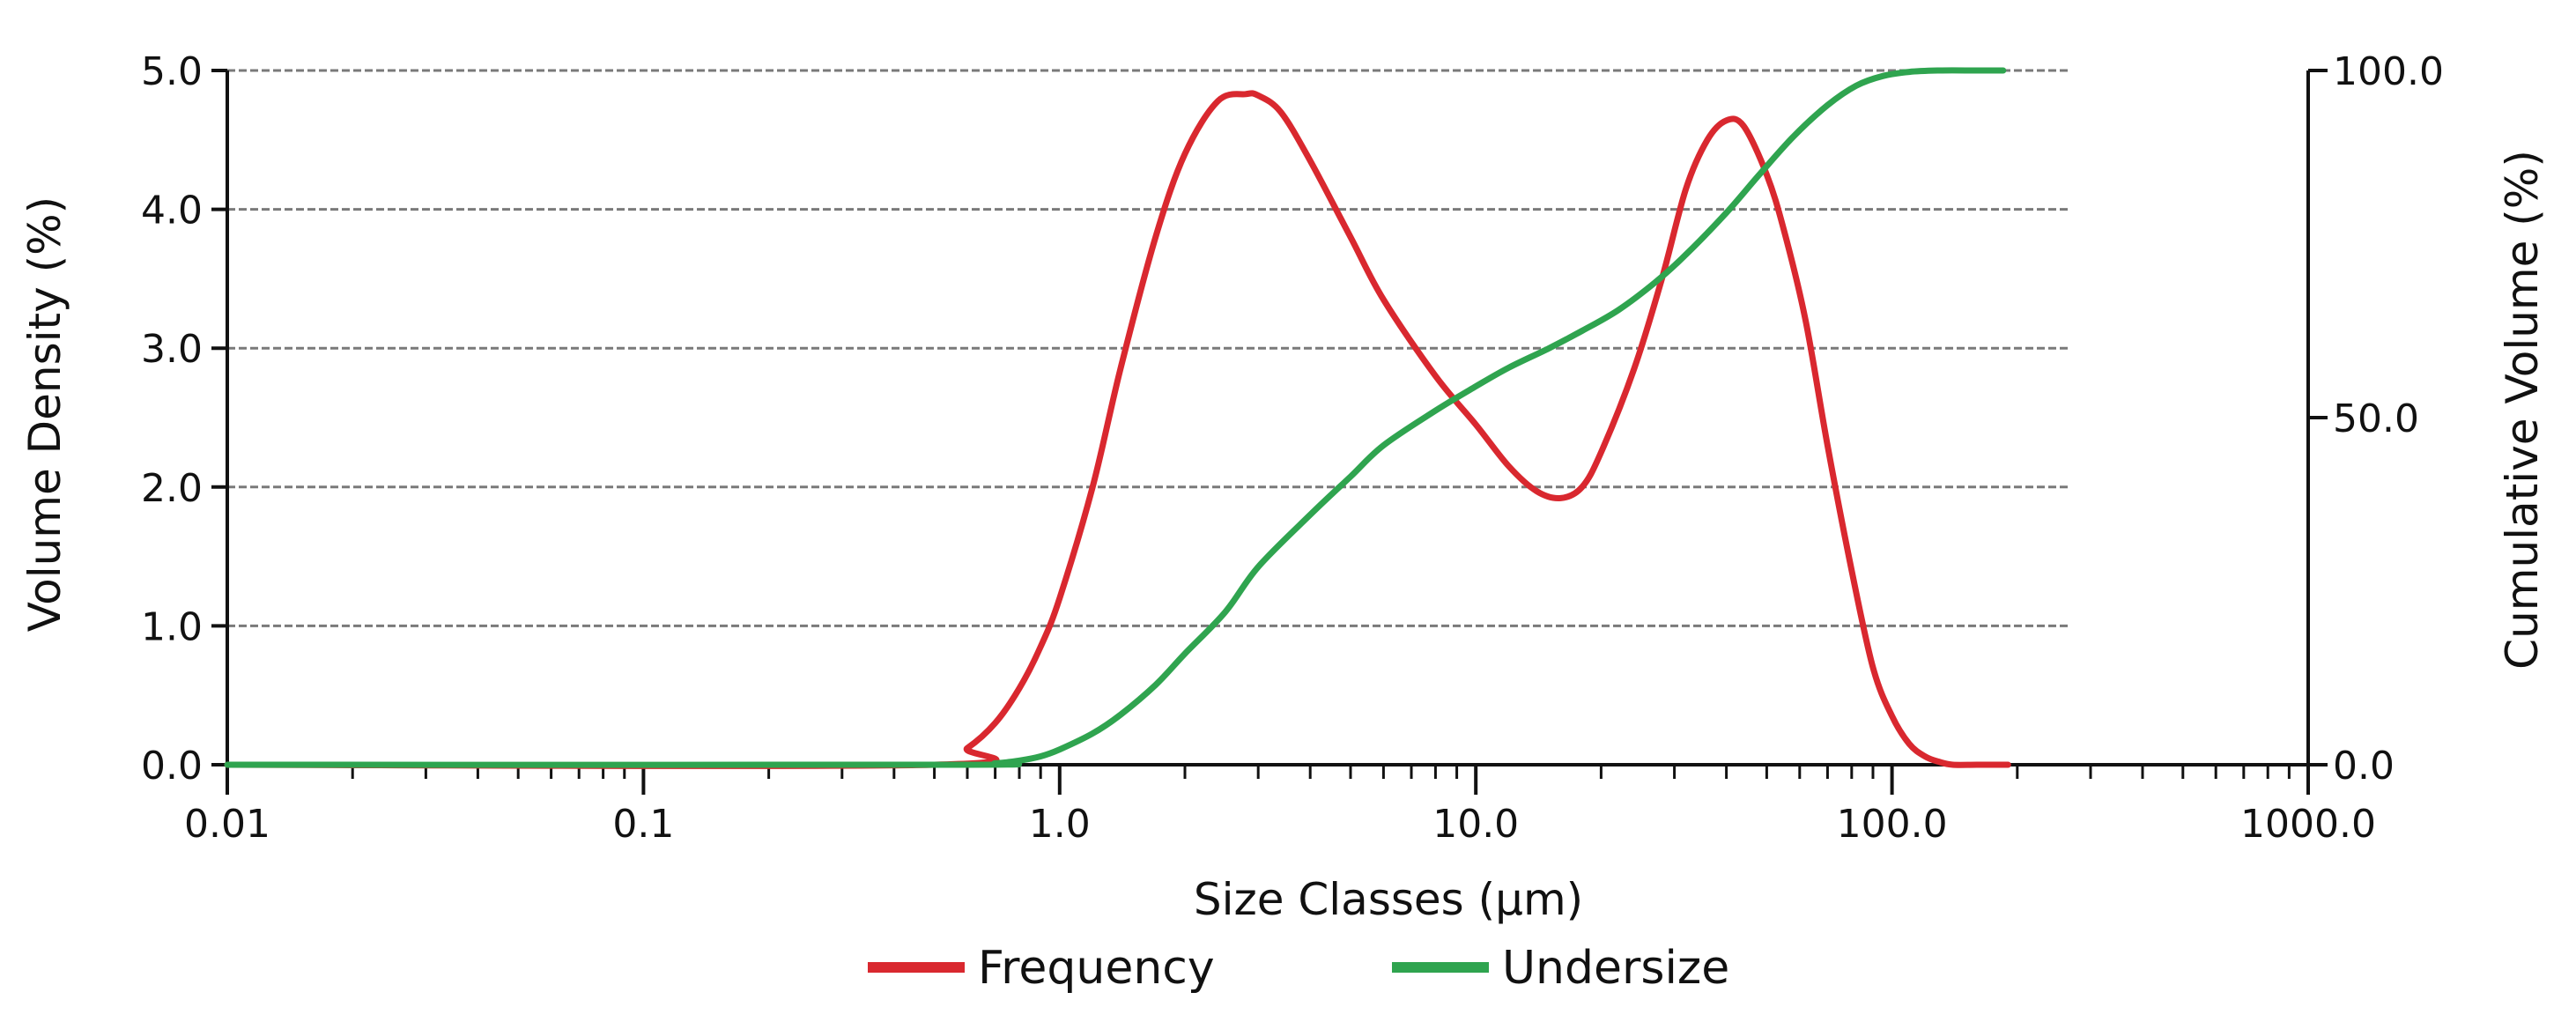  I want to click on x-tick-label: 1000.0, so click(2308, 824).